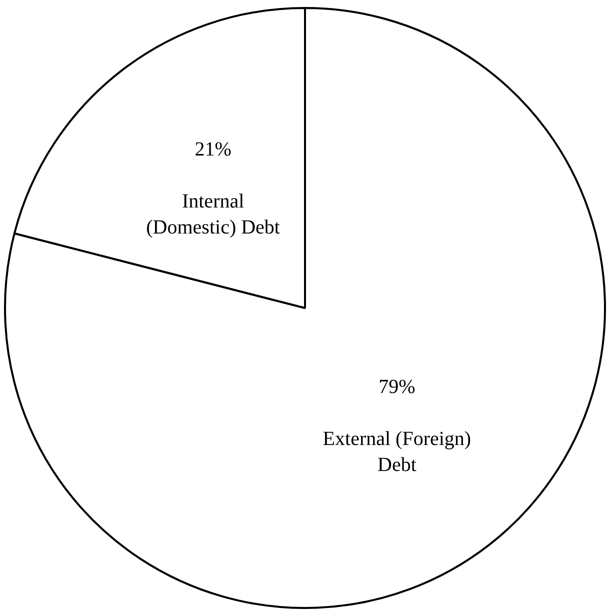 Image resolution: width=610 pixels, height=616 pixels. Describe the element at coordinates (213, 214) in the screenshot. I see `slice-label: Internal (Domestic) Debt` at that location.